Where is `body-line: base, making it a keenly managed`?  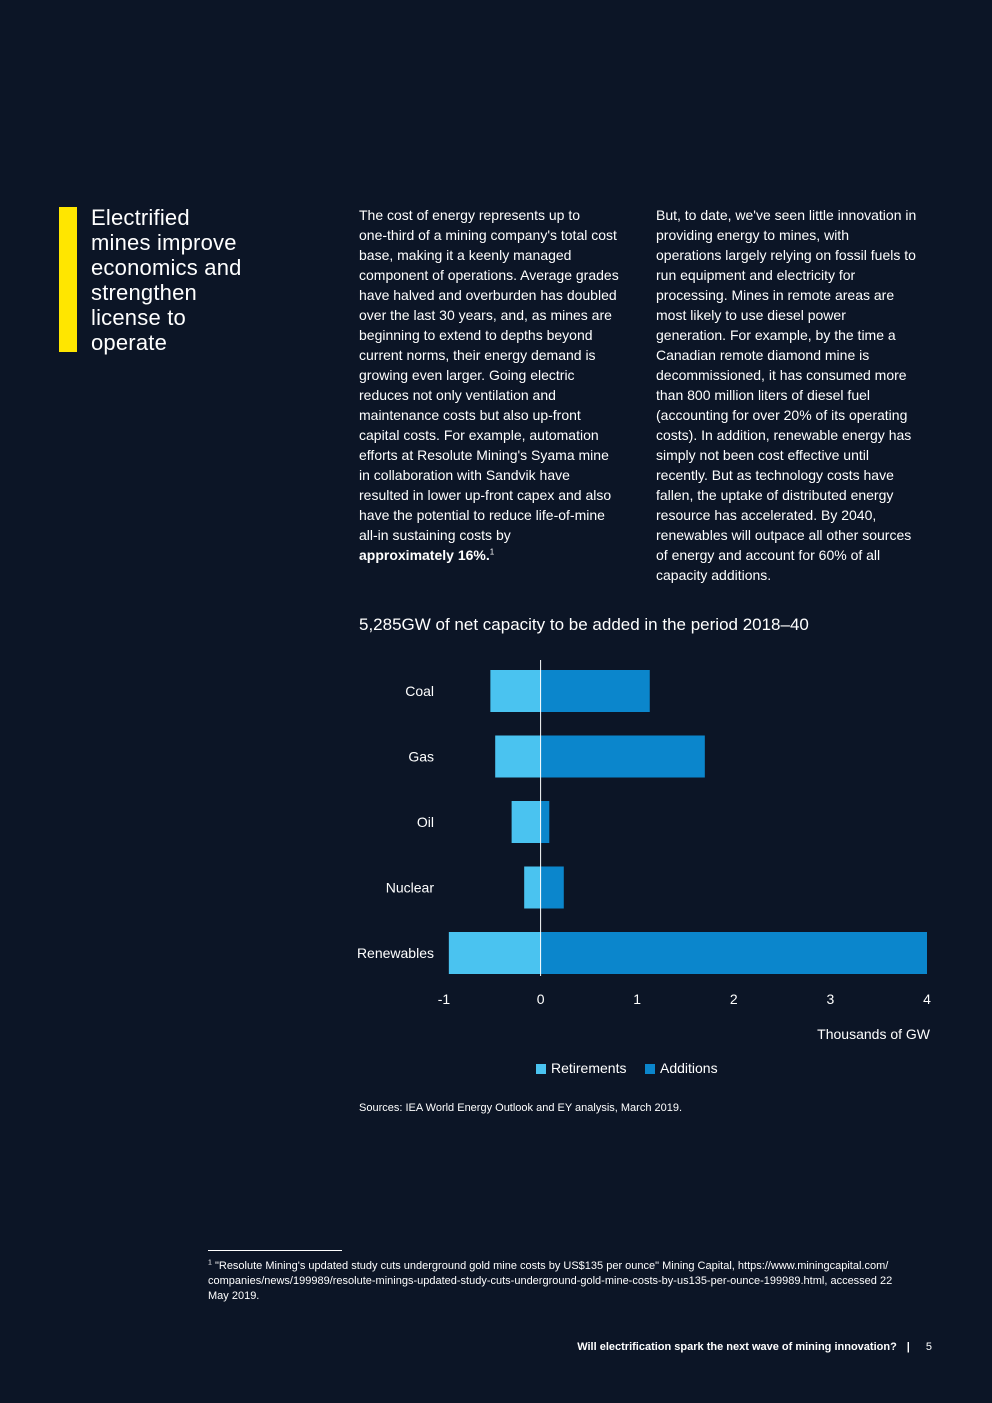 body-line: base, making it a keenly managed is located at coordinates (465, 255).